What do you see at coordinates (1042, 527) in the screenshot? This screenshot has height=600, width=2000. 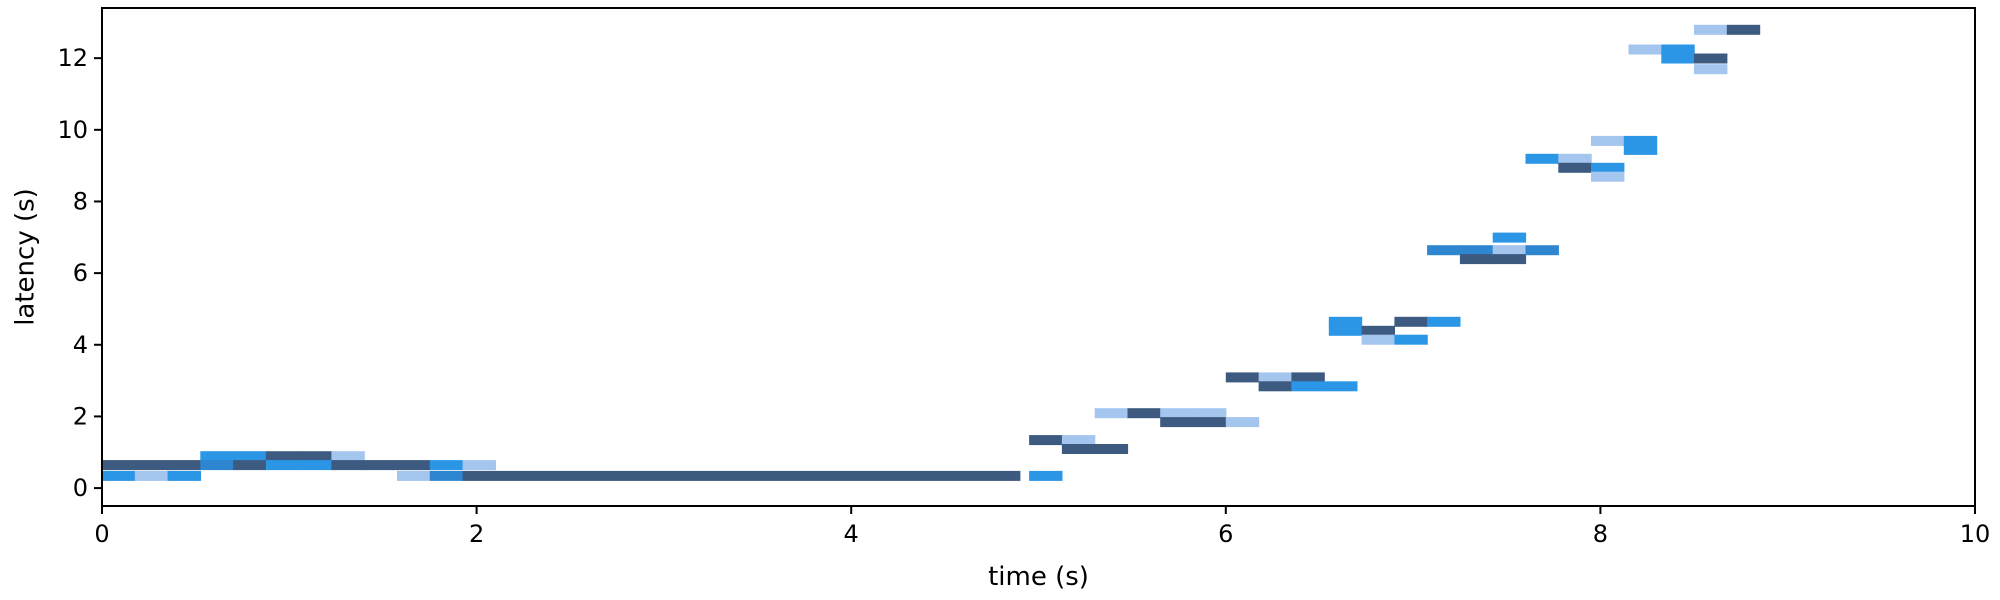 I see `x-axis: 0 2 4 6 8 10` at bounding box center [1042, 527].